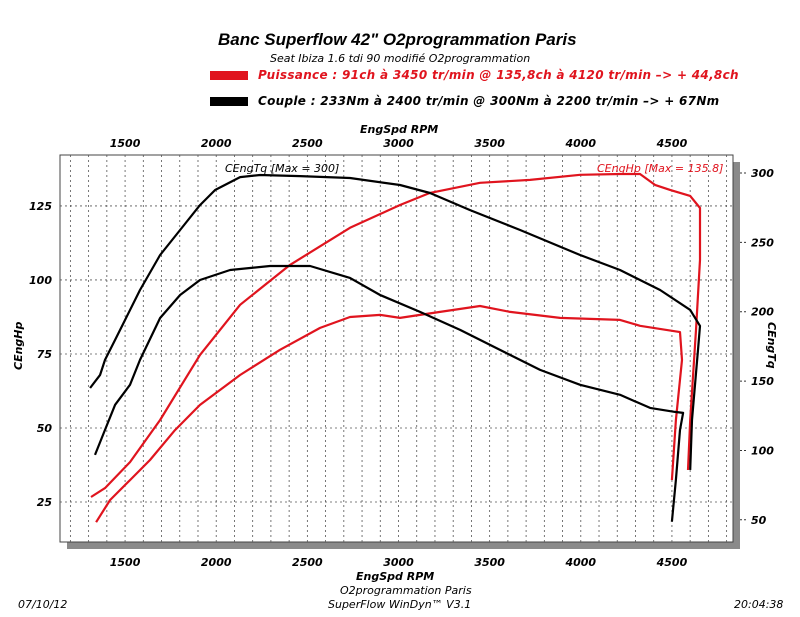  I want to click on footer-company: O2programmation Paris, so click(406, 590).